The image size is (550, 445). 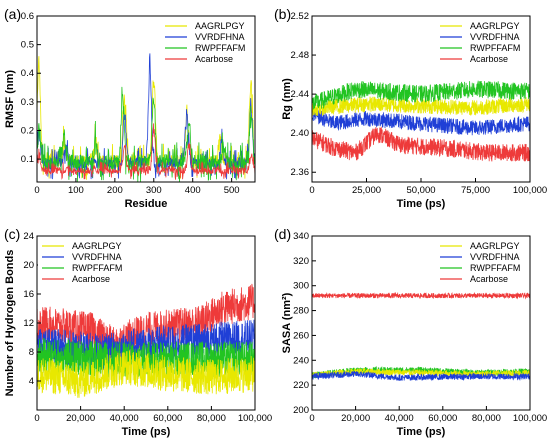 I want to click on y-tick-label: 220, so click(x=301, y=385).